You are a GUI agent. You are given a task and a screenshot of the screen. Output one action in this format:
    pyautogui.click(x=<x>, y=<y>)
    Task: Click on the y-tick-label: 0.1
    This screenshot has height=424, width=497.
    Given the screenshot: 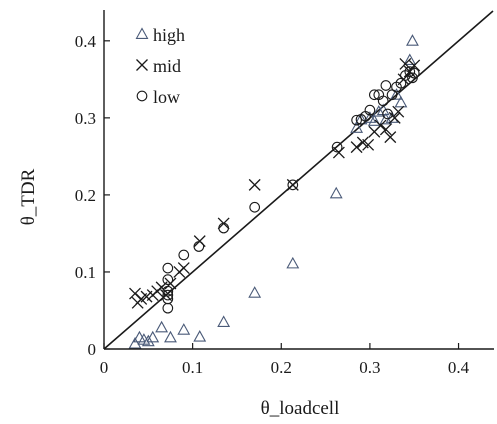 What is the action you would take?
    pyautogui.click(x=85, y=272)
    